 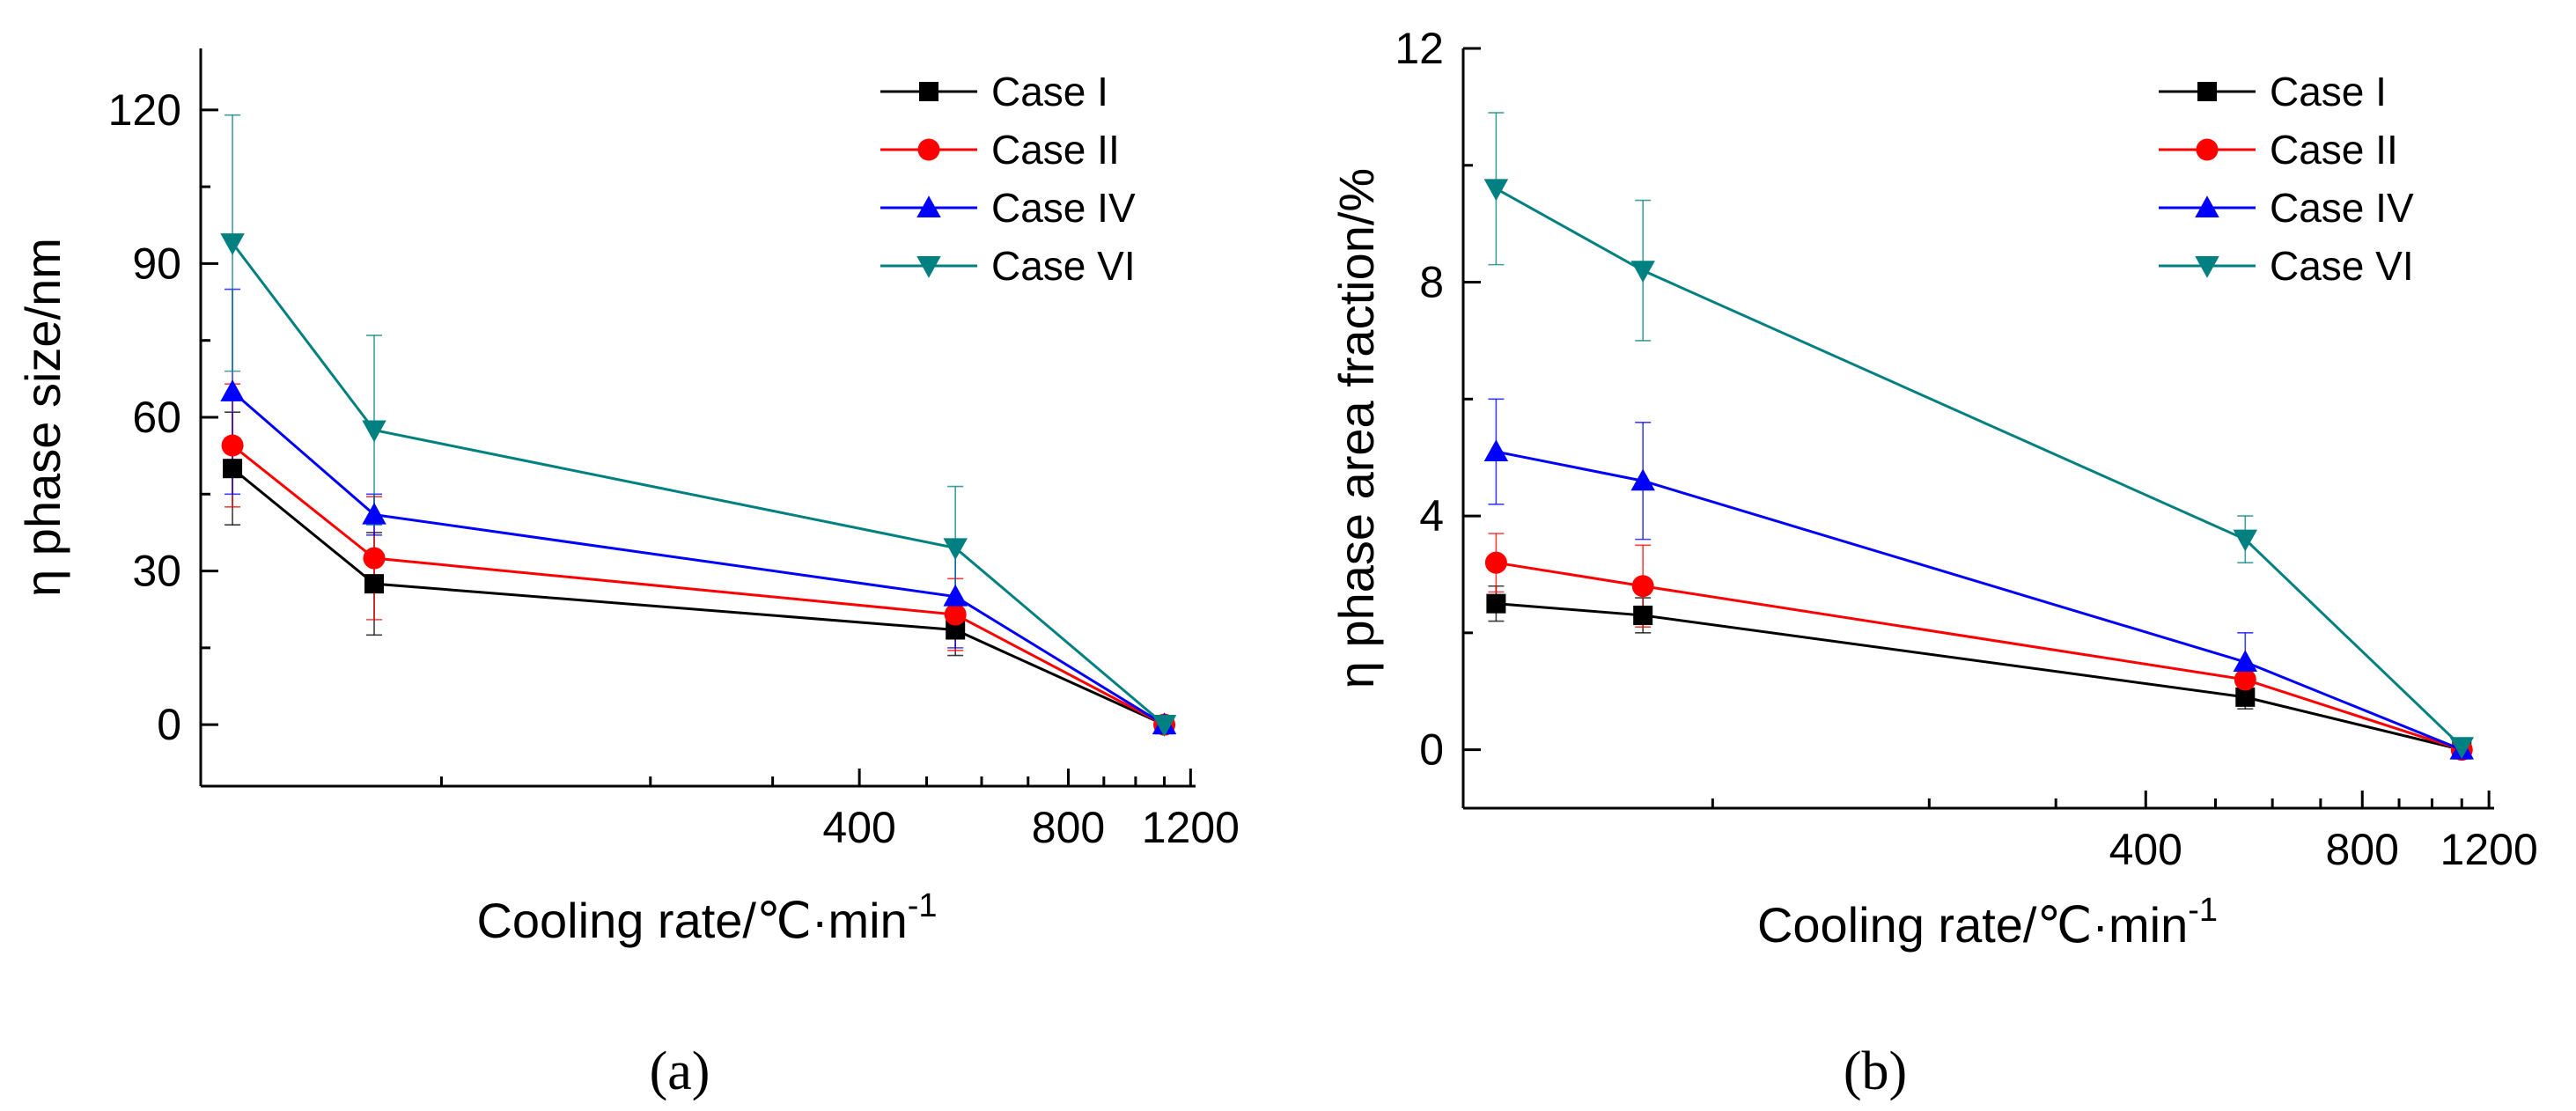 I want to click on panel-label: (b), so click(x=1876, y=1071).